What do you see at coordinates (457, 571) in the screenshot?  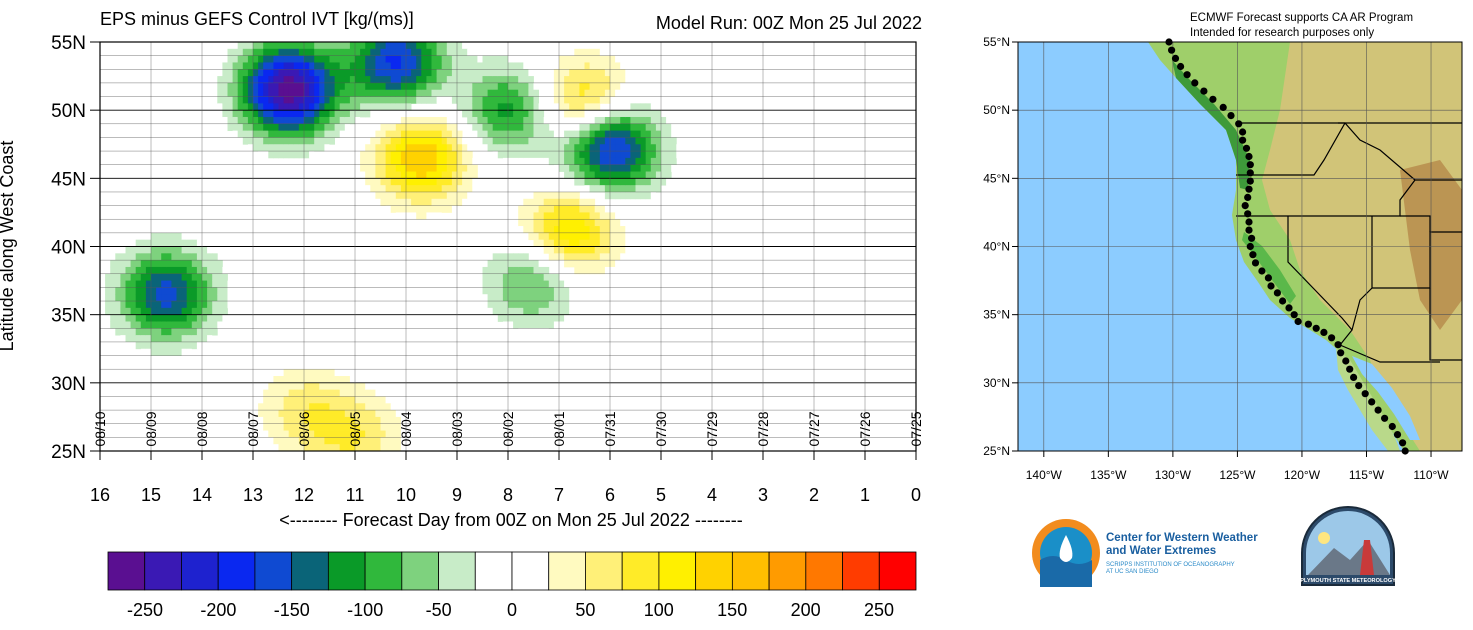 I see `colorbar-box` at bounding box center [457, 571].